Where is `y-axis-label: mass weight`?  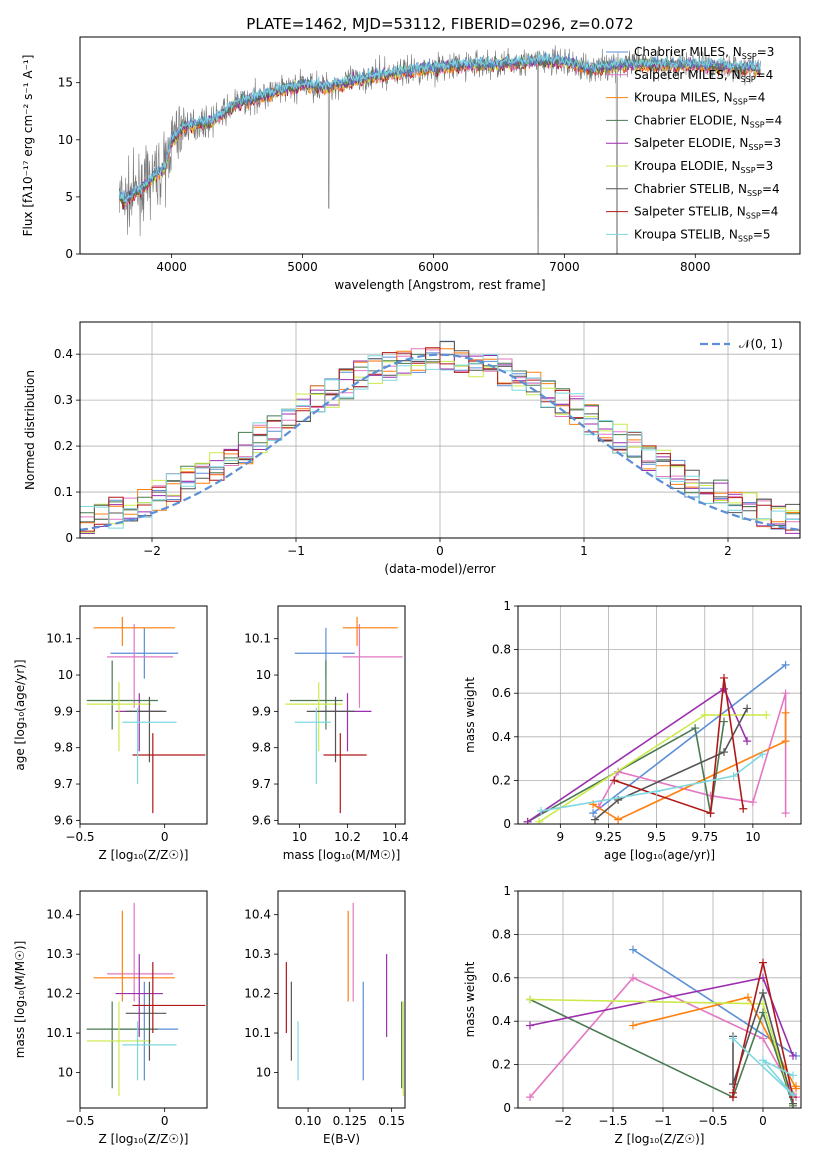 y-axis-label: mass weight is located at coordinates (470, 999).